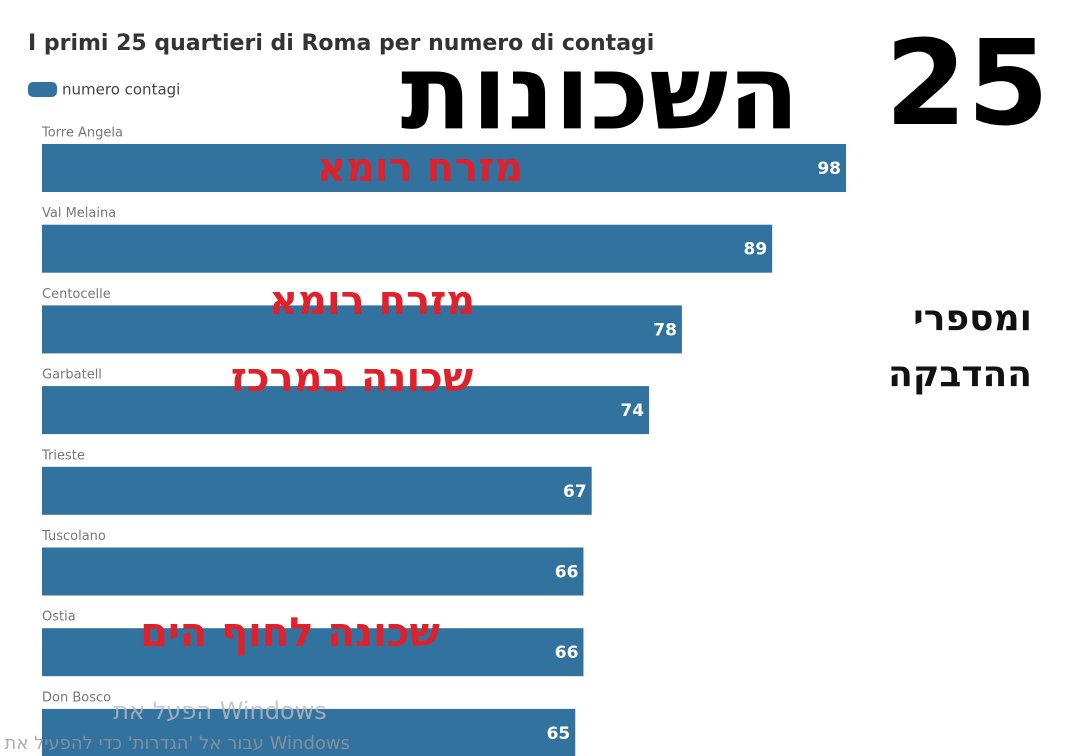 Image resolution: width=1071 pixels, height=756 pixels. What do you see at coordinates (220, 711) in the screenshot?
I see `watermark: הפעל את Windows` at bounding box center [220, 711].